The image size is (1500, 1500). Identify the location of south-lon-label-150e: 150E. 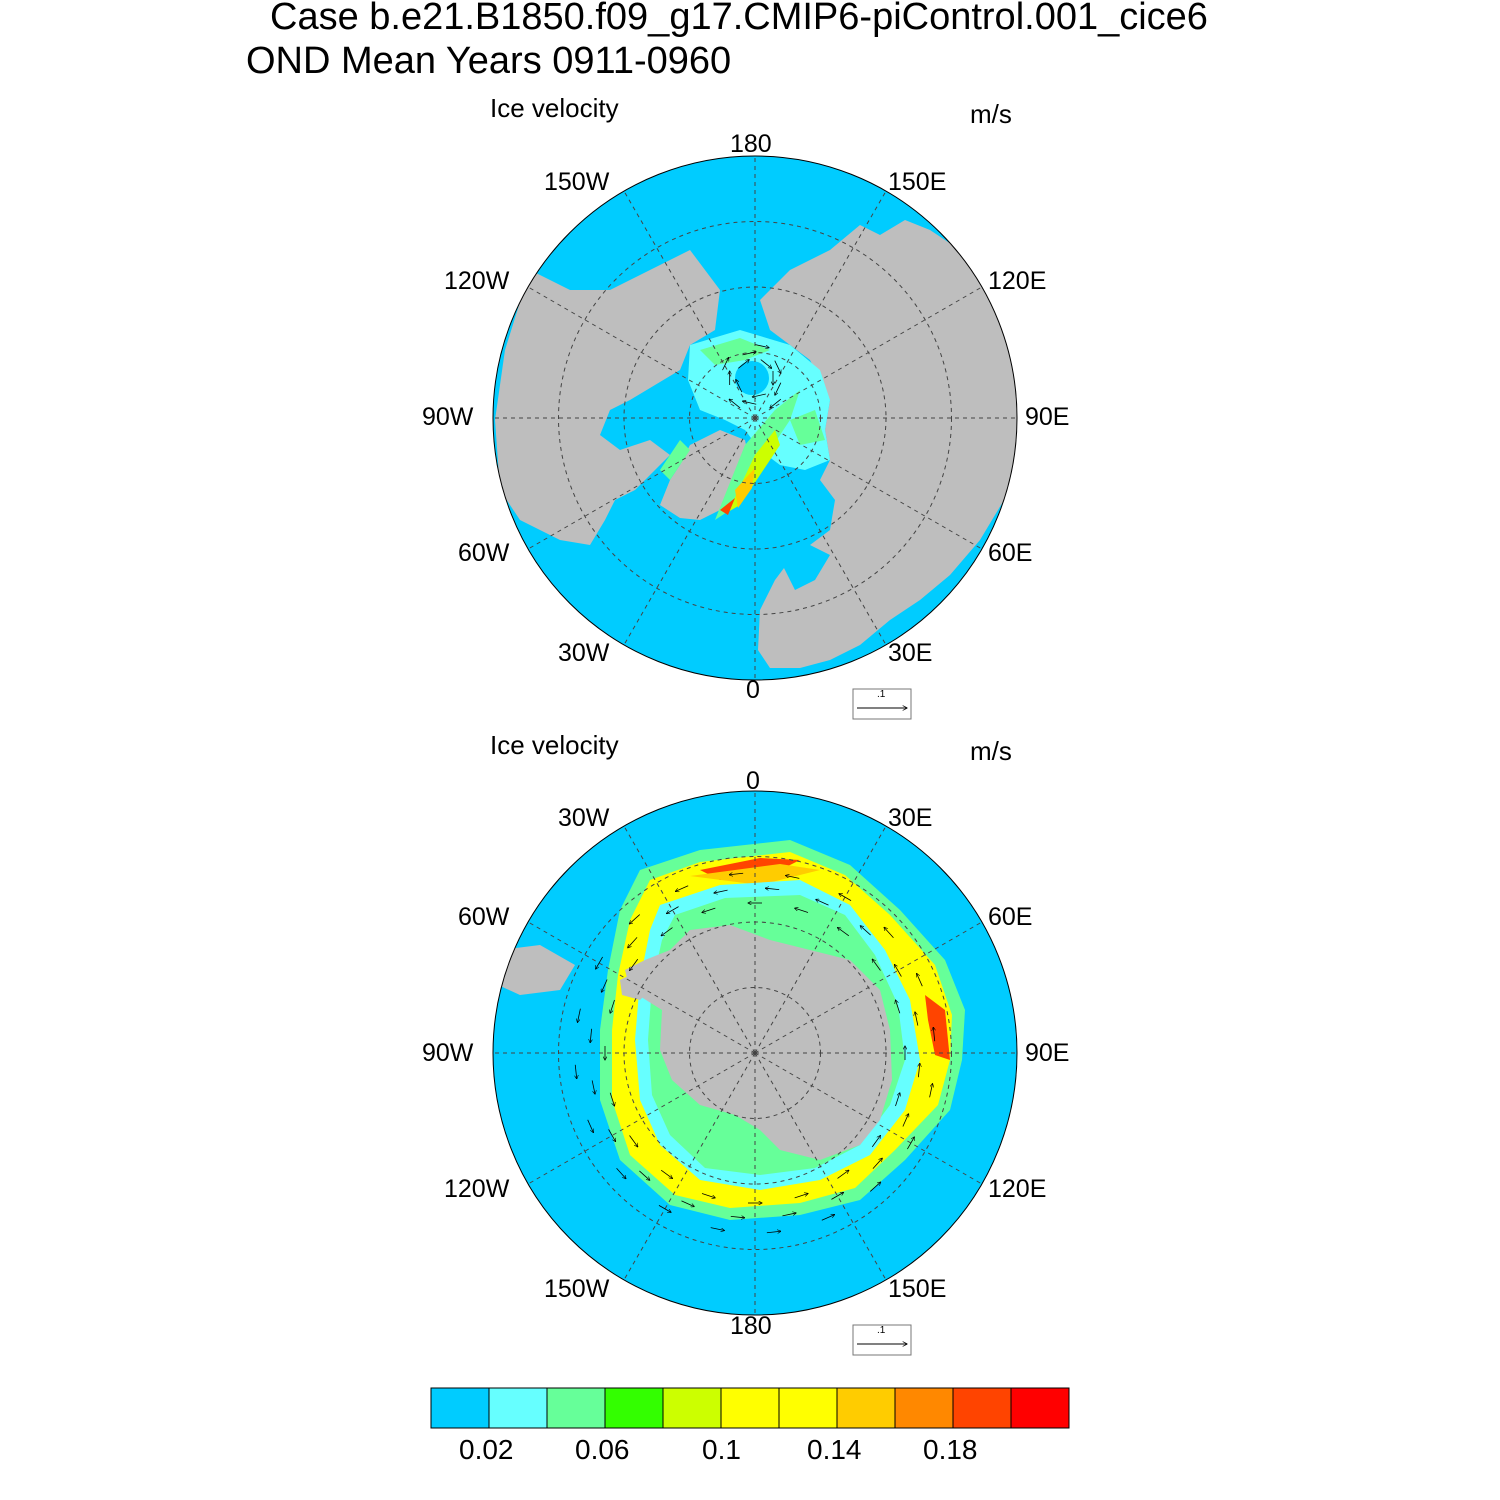
(917, 1289).